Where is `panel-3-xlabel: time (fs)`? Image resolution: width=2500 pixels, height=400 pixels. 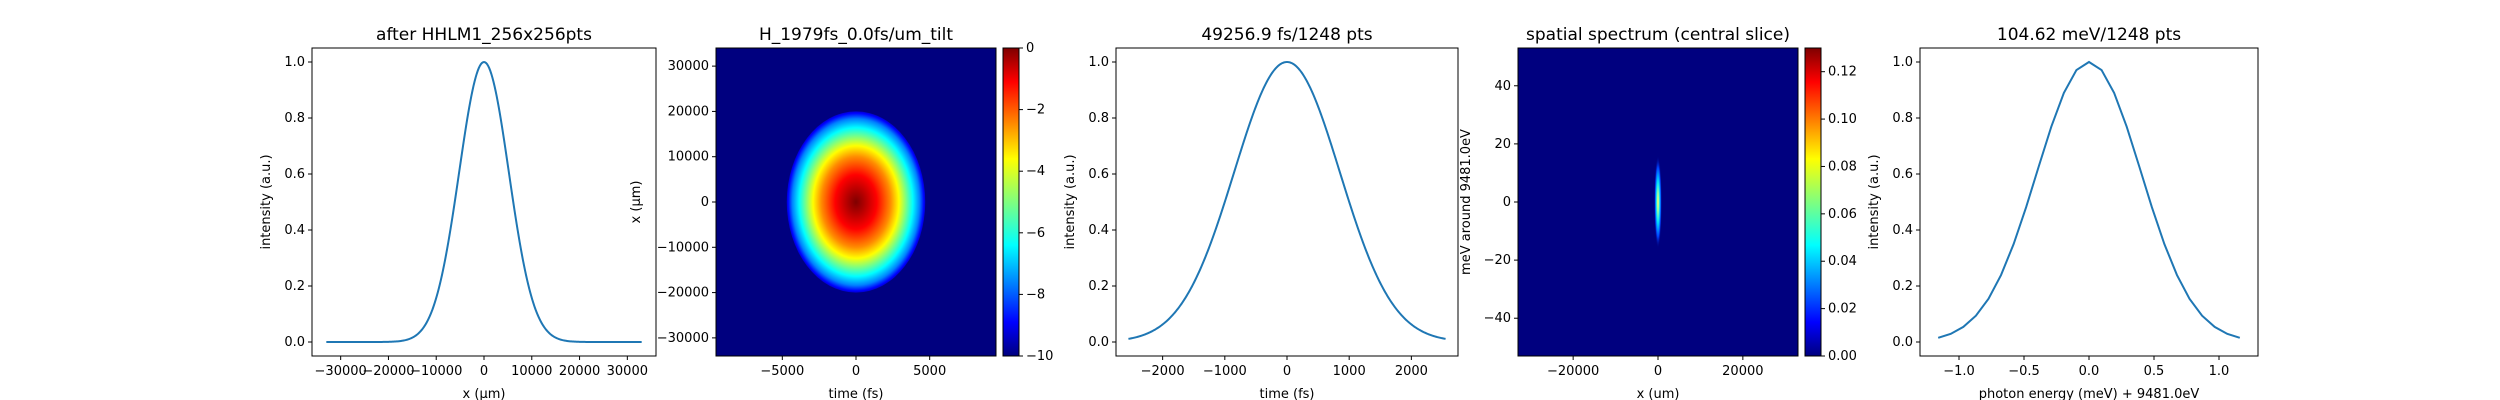 panel-3-xlabel: time (fs) is located at coordinates (1287, 393).